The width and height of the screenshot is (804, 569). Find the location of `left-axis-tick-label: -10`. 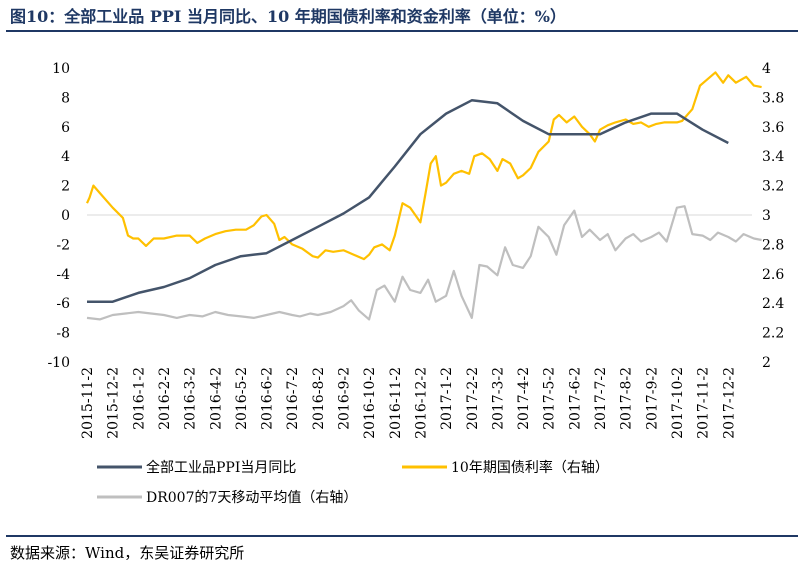

left-axis-tick-label: -10 is located at coordinates (58, 363).